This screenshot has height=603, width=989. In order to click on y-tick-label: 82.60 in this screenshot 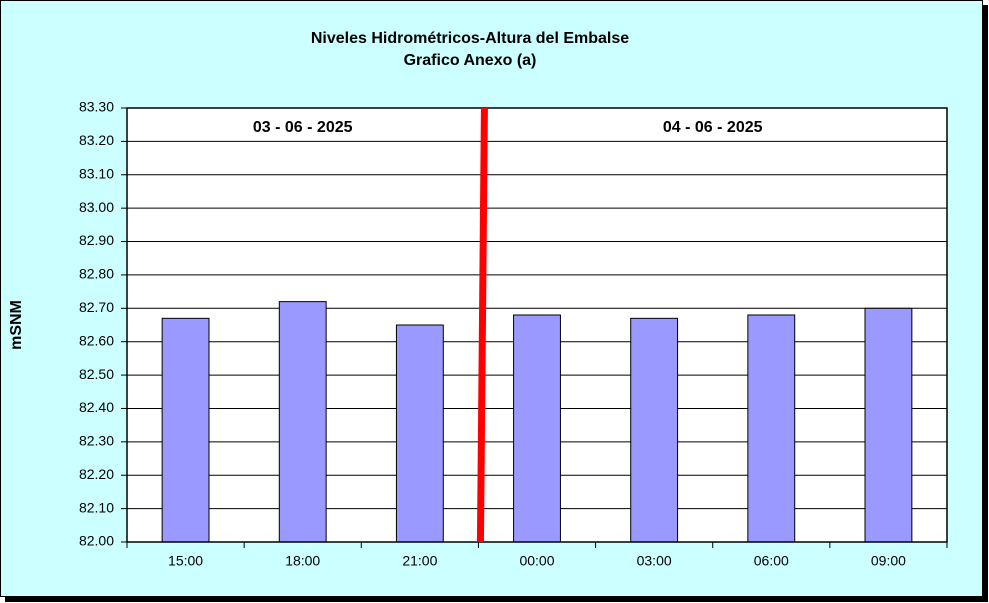, I will do `click(96, 340)`.